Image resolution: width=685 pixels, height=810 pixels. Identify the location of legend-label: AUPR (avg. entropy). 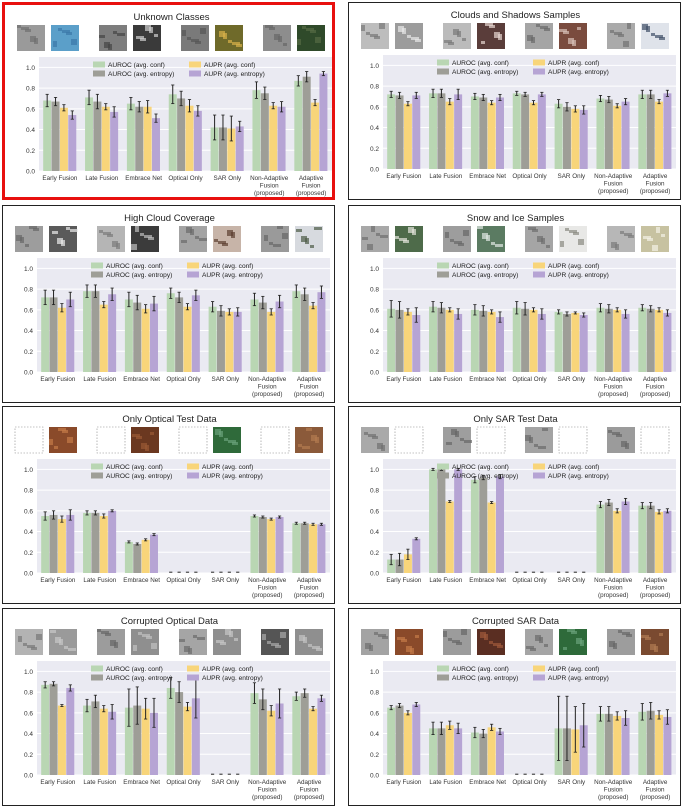
(234, 74).